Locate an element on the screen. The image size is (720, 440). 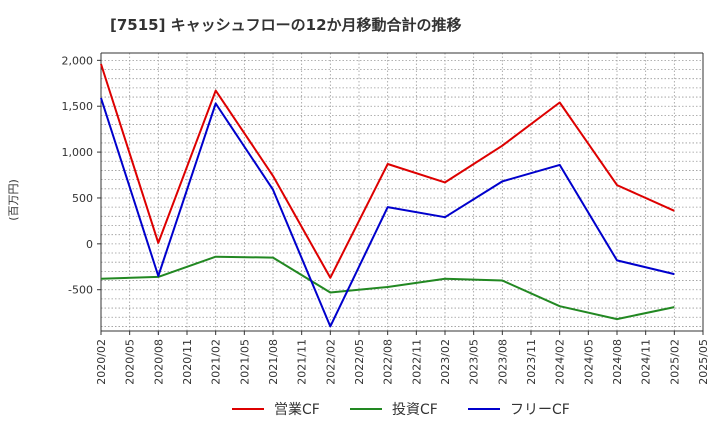
x-tick-label: 2022/11 is located at coordinates (416, 362).